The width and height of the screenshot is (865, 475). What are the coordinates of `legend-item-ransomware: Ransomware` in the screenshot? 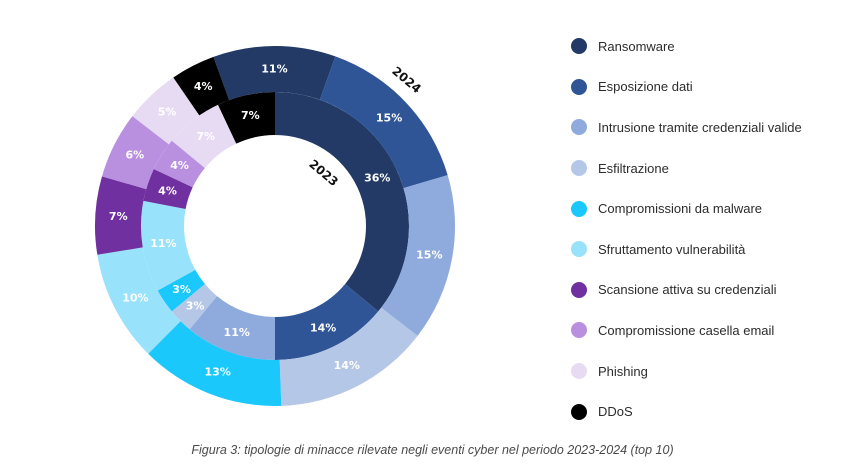 It's located at (686, 46).